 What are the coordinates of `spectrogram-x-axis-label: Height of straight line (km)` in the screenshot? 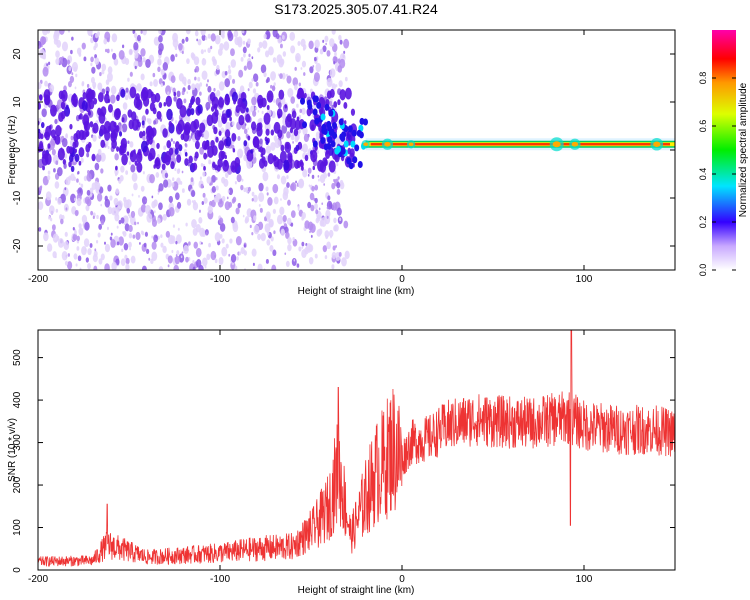 It's located at (356, 291).